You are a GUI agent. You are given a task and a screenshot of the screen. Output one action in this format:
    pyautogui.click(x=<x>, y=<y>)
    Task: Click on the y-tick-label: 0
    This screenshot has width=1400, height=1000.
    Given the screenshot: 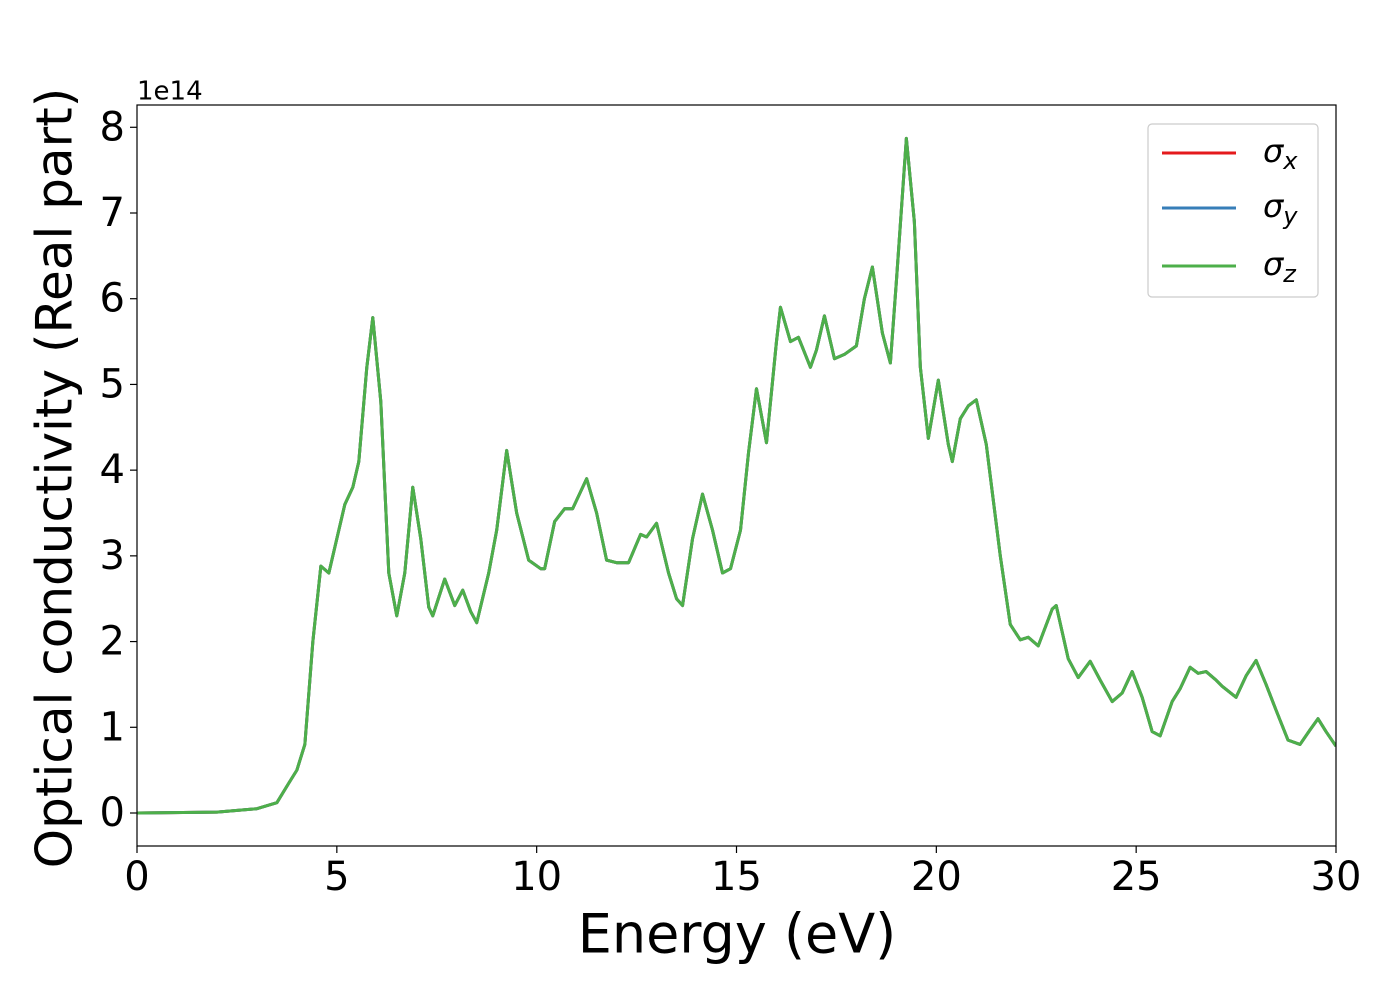 What is the action you would take?
    pyautogui.click(x=112, y=813)
    